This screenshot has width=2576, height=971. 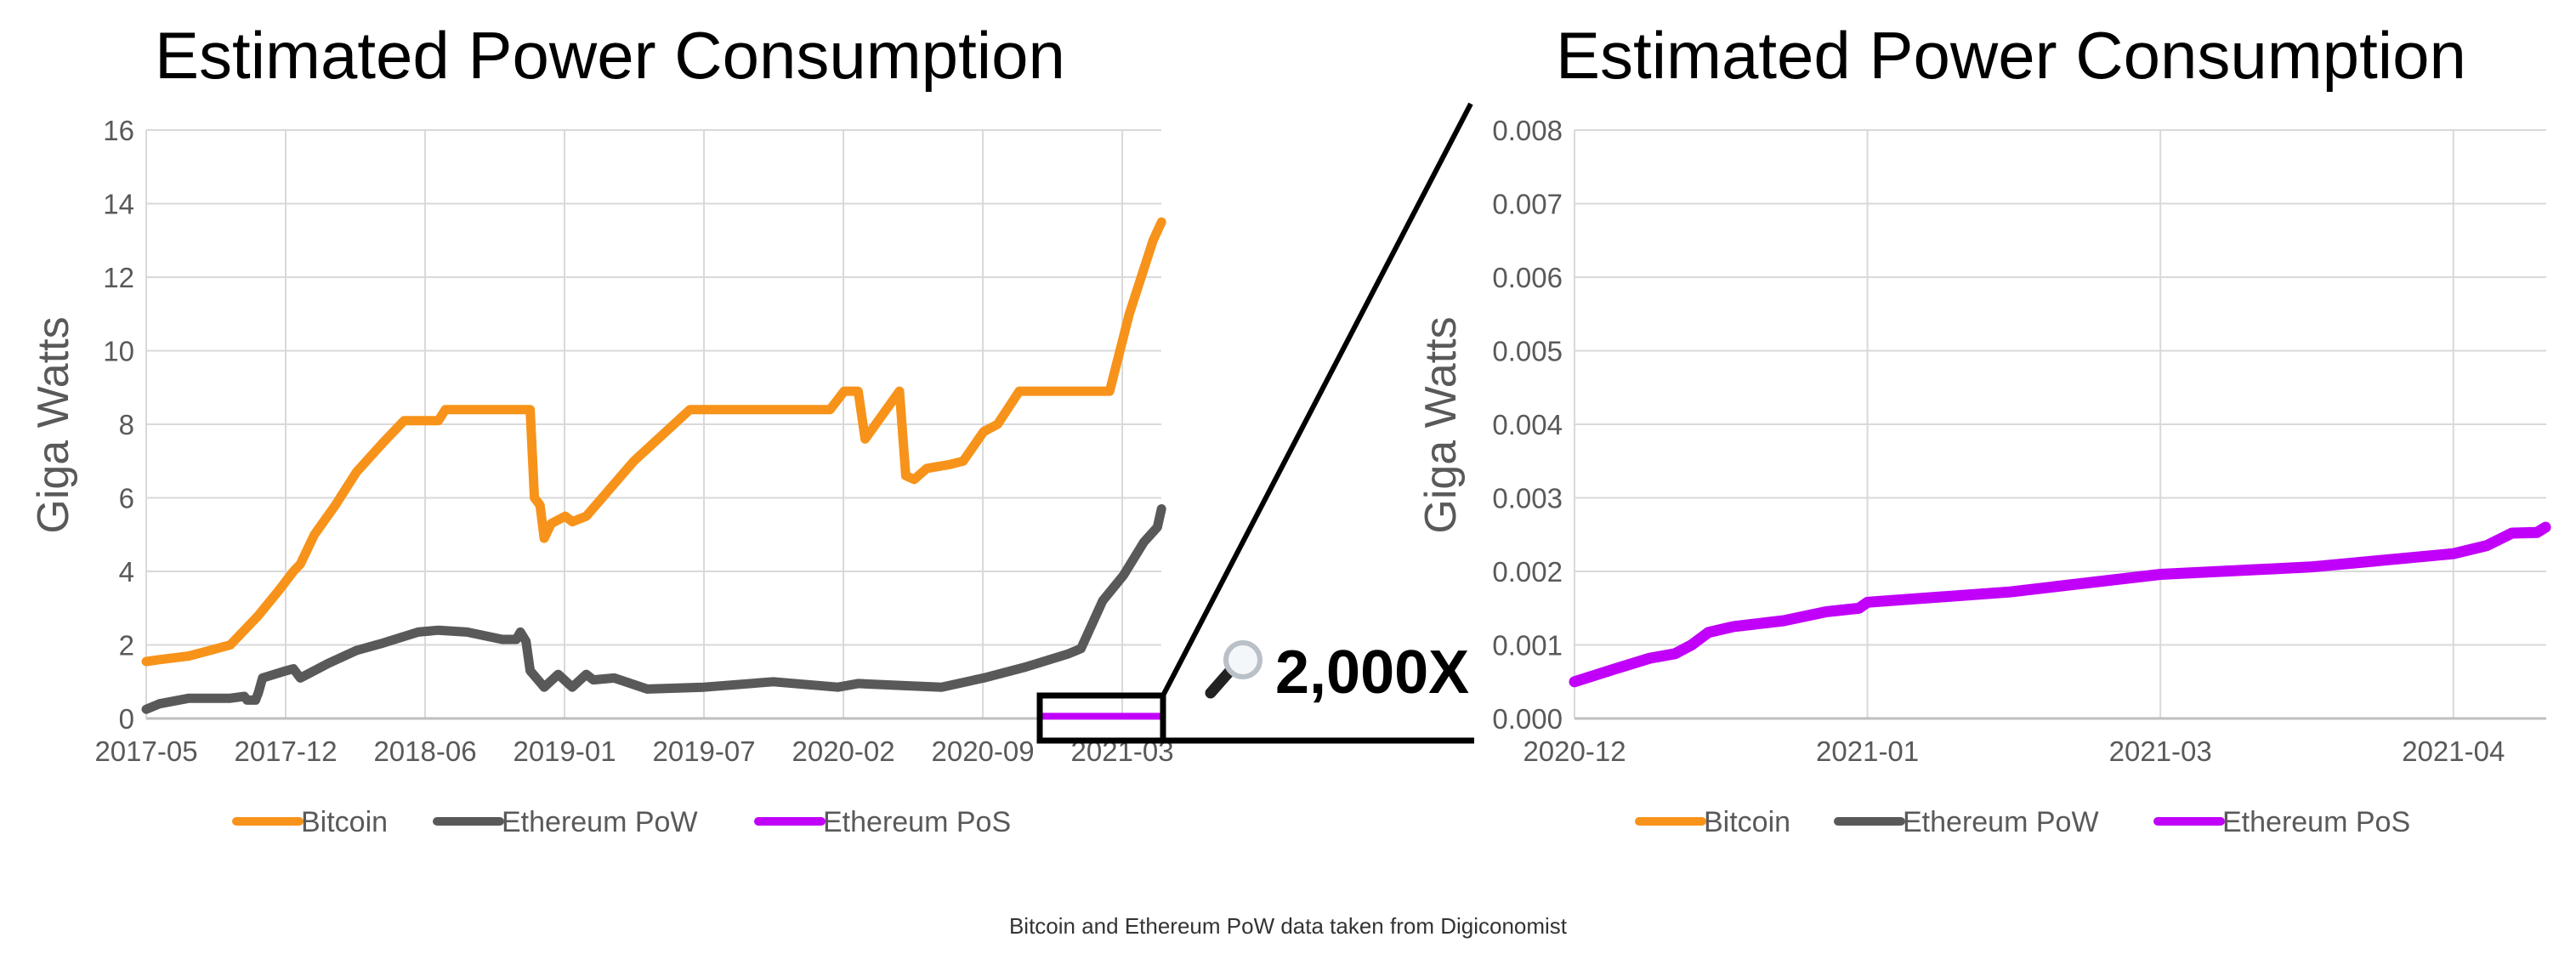 What do you see at coordinates (1528, 572) in the screenshot?
I see `y-tick-label: 0.002` at bounding box center [1528, 572].